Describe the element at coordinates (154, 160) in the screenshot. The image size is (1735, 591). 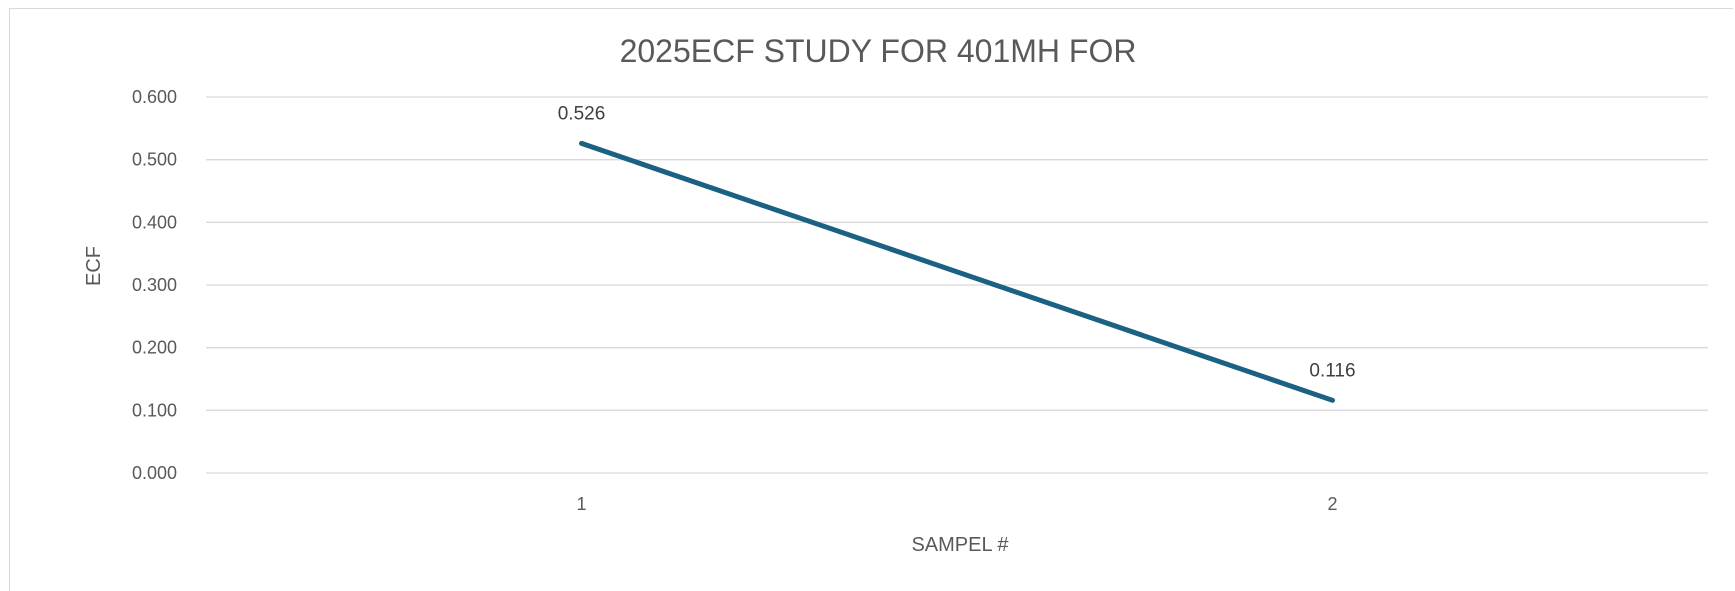
I see `y-tick-label: 0.500` at that location.